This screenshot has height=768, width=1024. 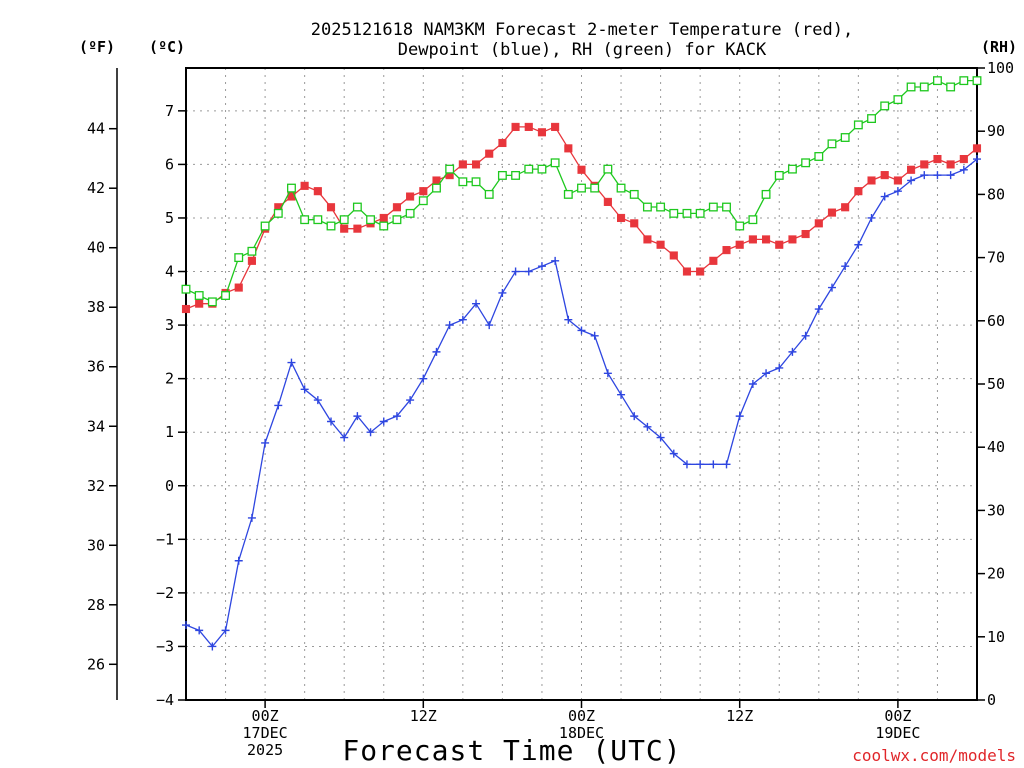 What do you see at coordinates (167, 47) in the screenshot?
I see `celsius-unit-label: (ºC)` at bounding box center [167, 47].